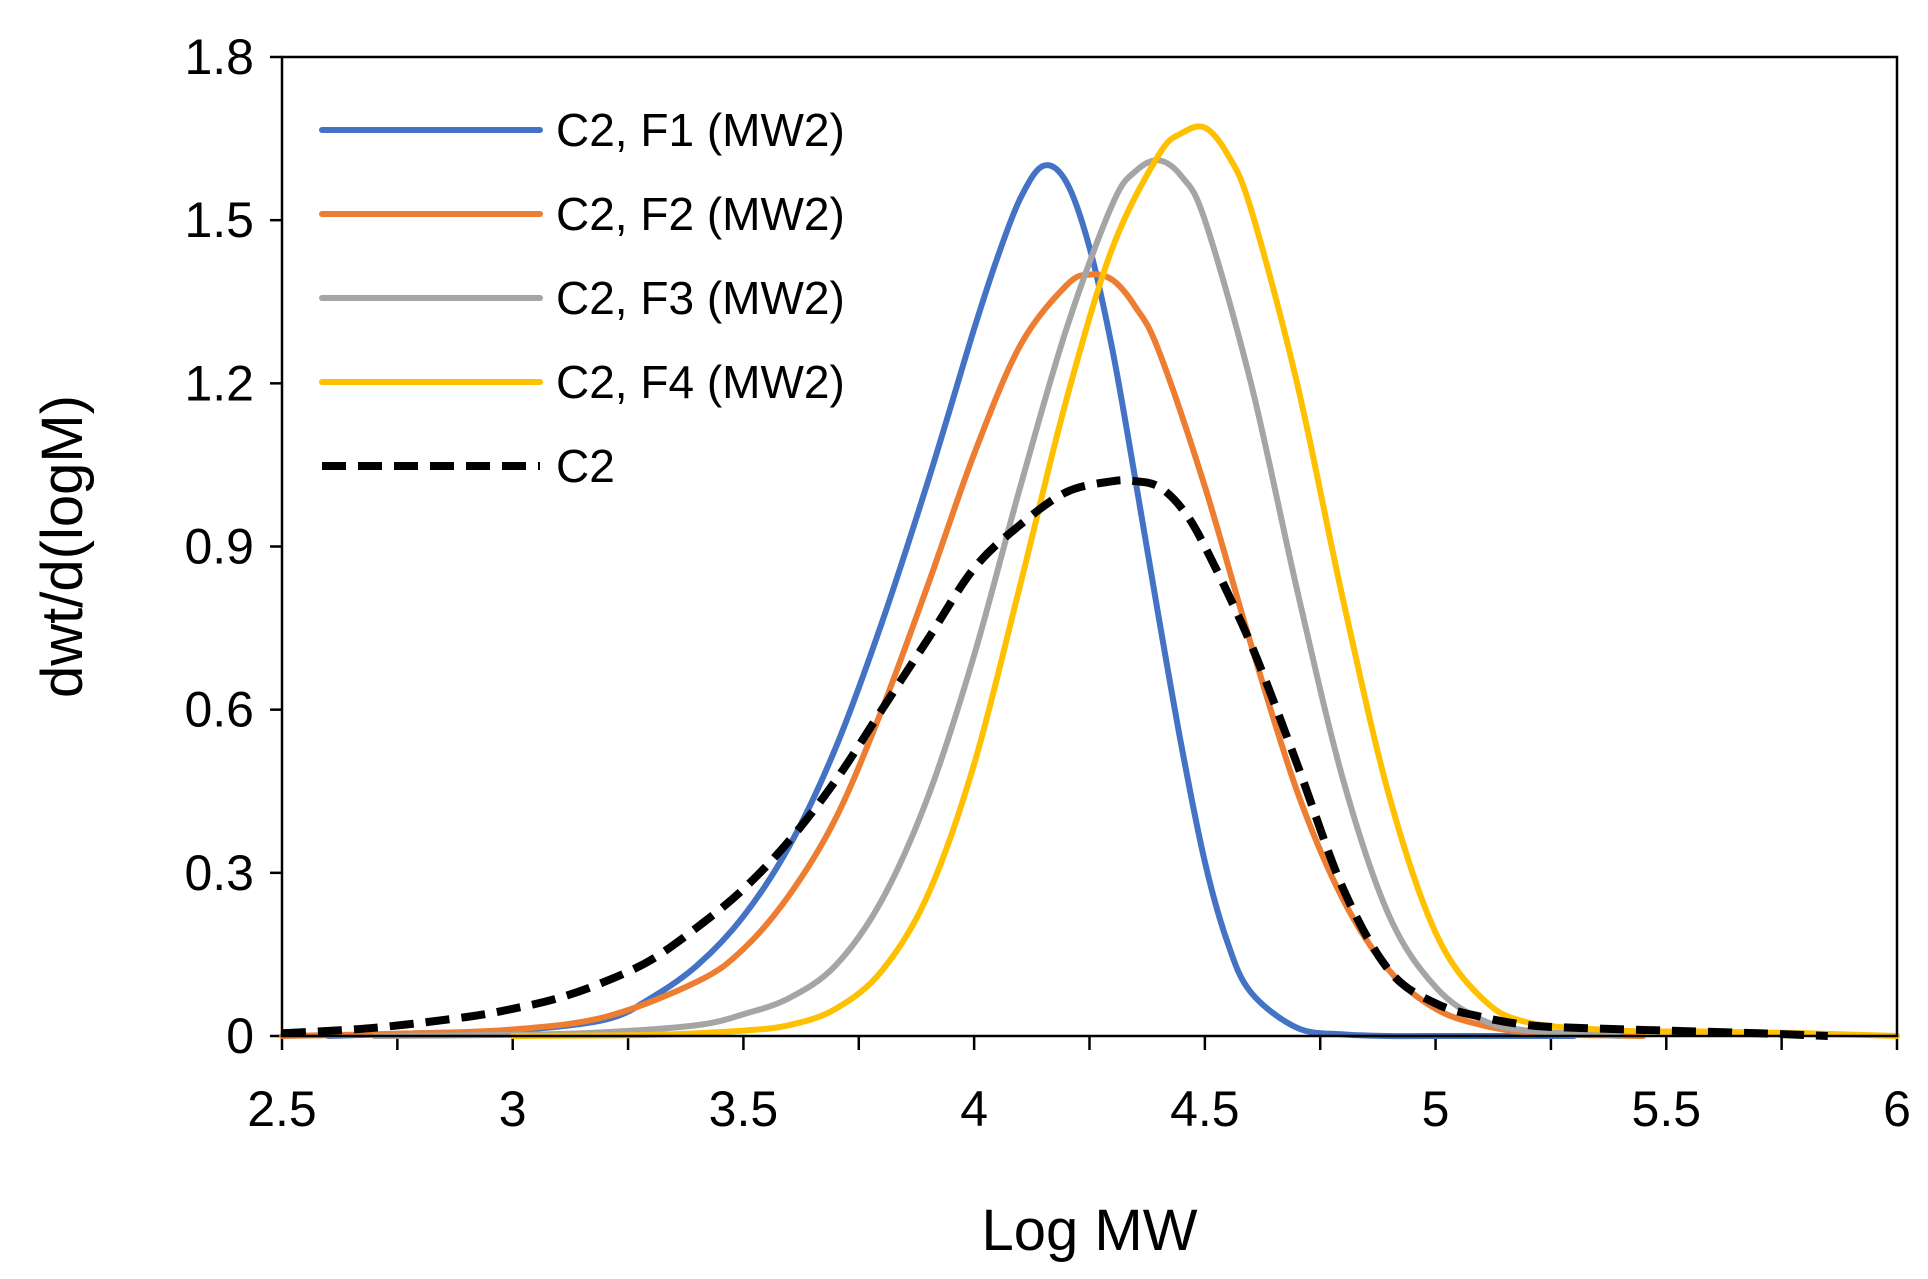 The height and width of the screenshot is (1279, 1928). I want to click on y-tick-labels: 0 0.3 0.6 0.9 1.2 1.5 1.8, so click(219, 546).